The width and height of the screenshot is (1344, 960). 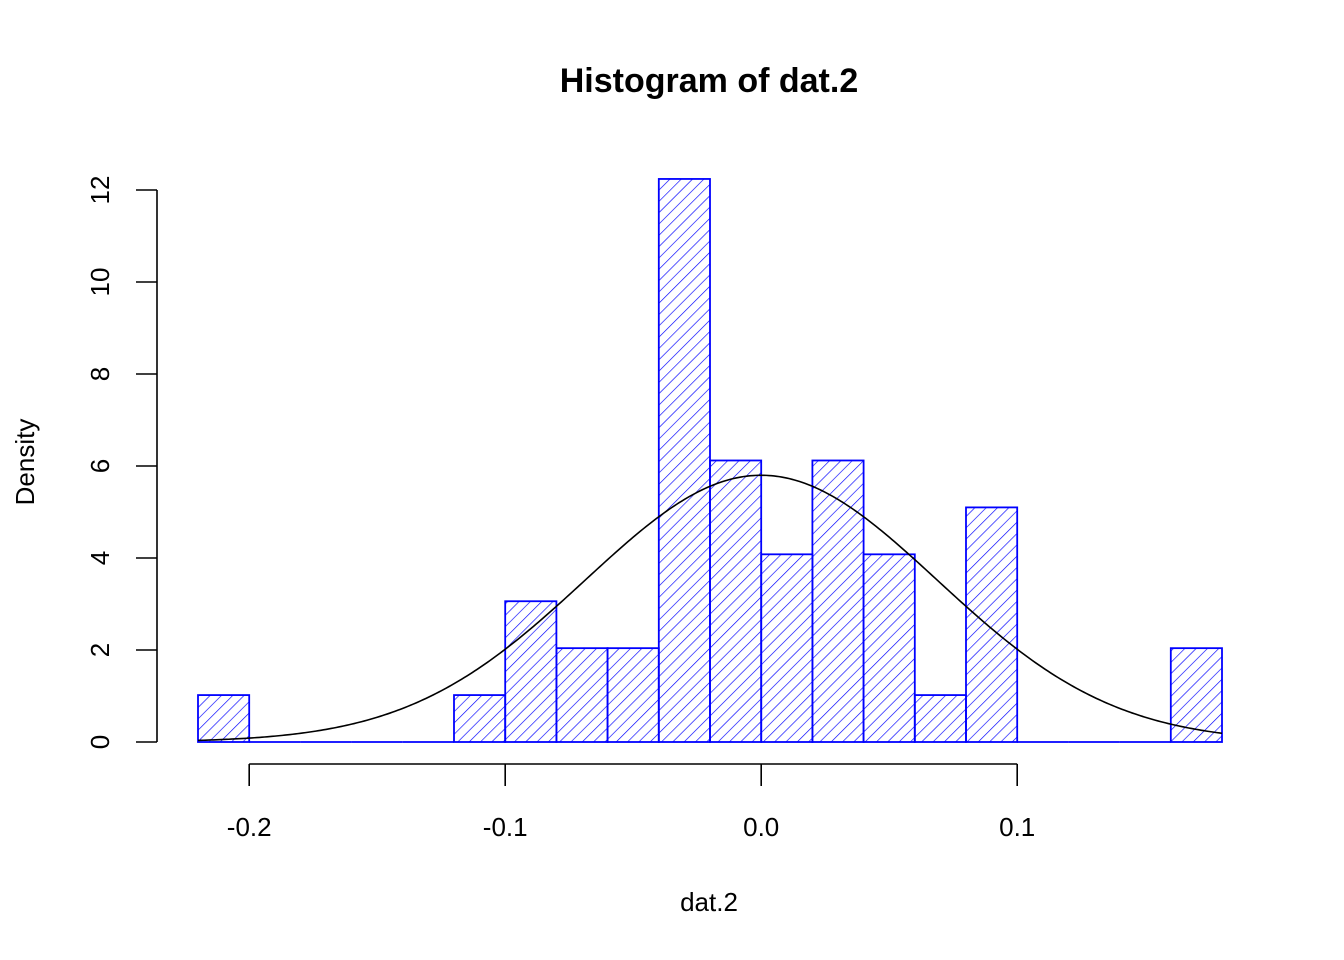 What do you see at coordinates (100, 190) in the screenshot?
I see `y-tick-label: 12` at bounding box center [100, 190].